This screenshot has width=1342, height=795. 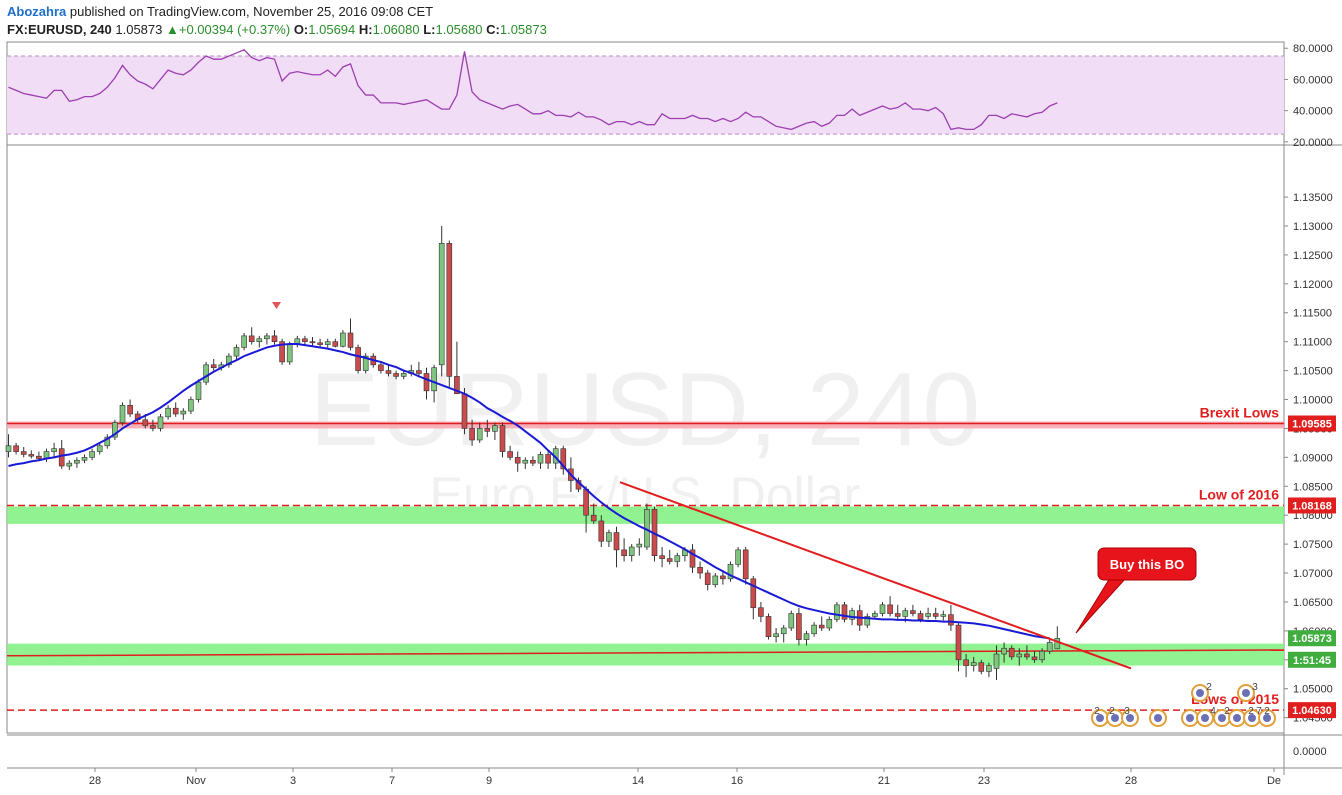 I want to click on price-tick-label: 1.08500, so click(x=1313, y=487).